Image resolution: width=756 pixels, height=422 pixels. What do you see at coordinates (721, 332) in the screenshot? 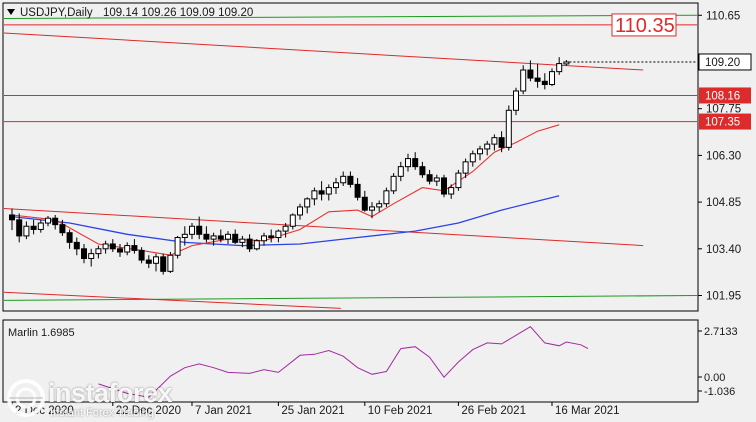
I see `indicator-scale-high: 2.7133` at bounding box center [721, 332].